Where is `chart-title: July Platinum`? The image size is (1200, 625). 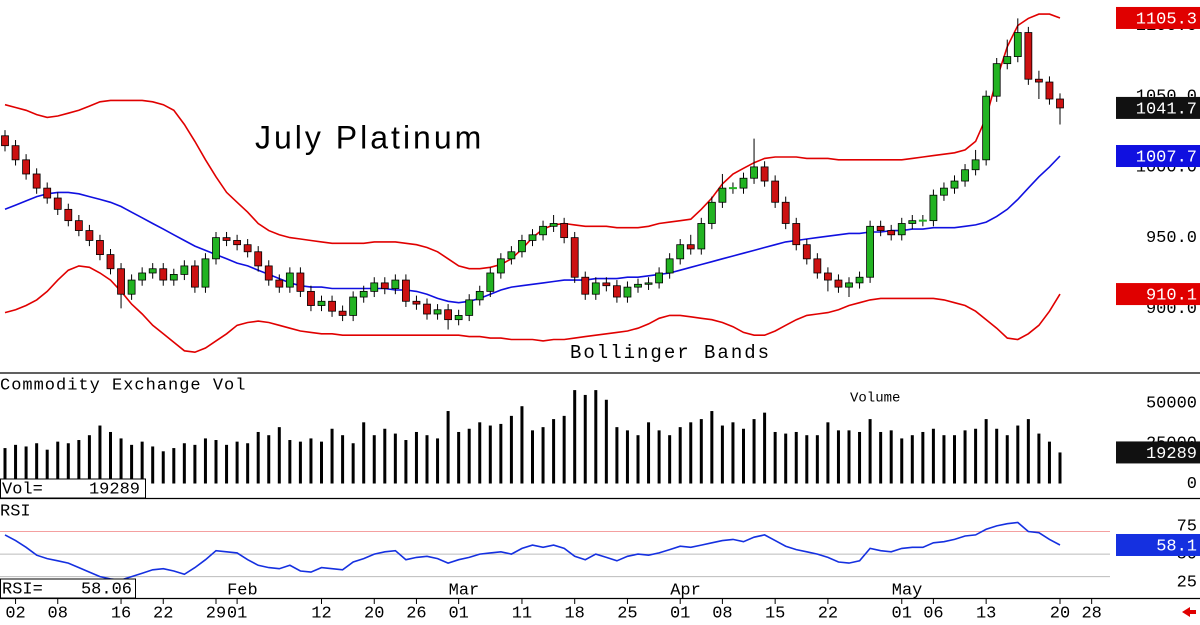
chart-title: July Platinum is located at coordinates (369, 137).